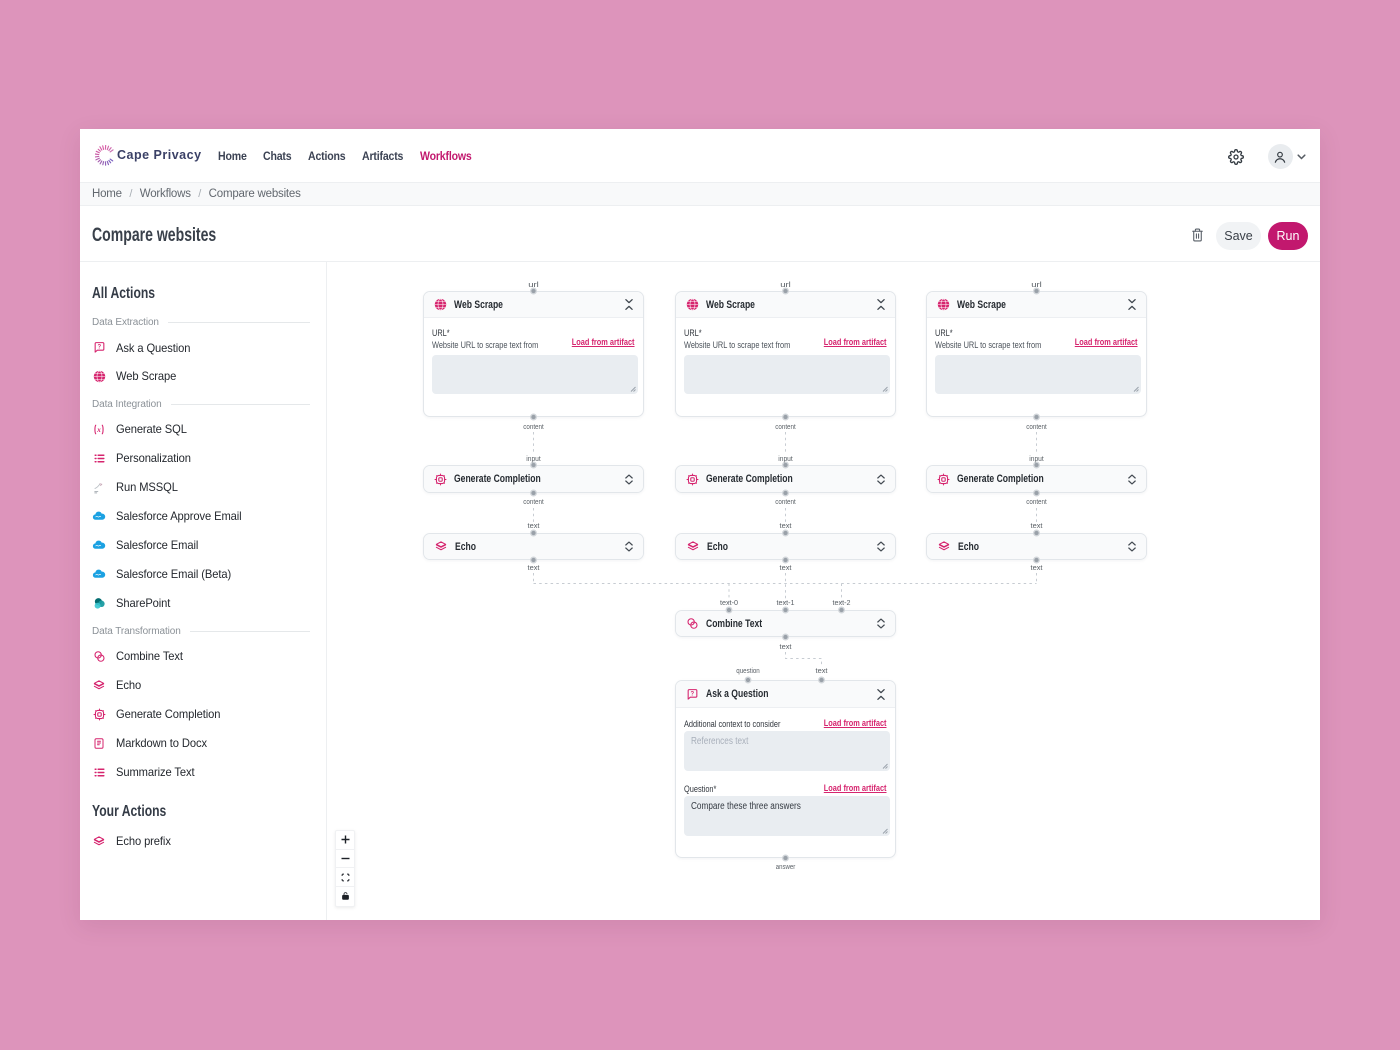 This screenshot has width=1400, height=1050. Describe the element at coordinates (786, 867) in the screenshot. I see `svg-text: answer` at that location.